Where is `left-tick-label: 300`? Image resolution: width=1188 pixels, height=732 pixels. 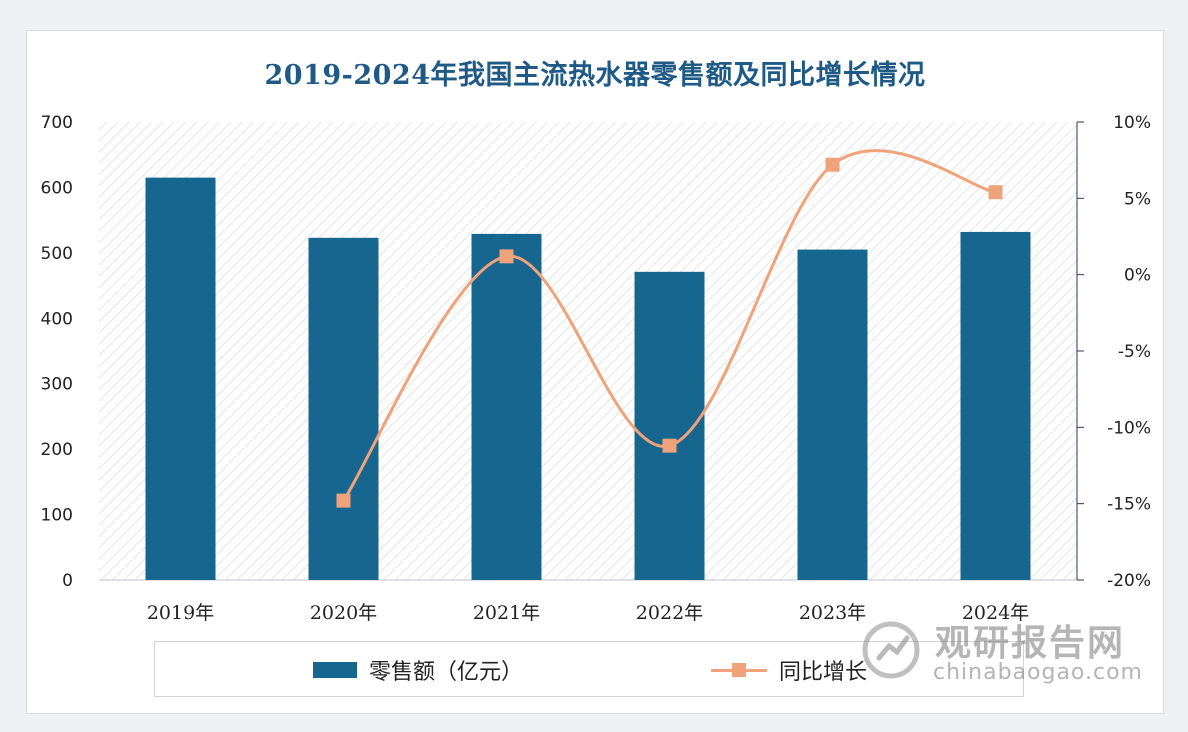 left-tick-label: 300 is located at coordinates (57, 385).